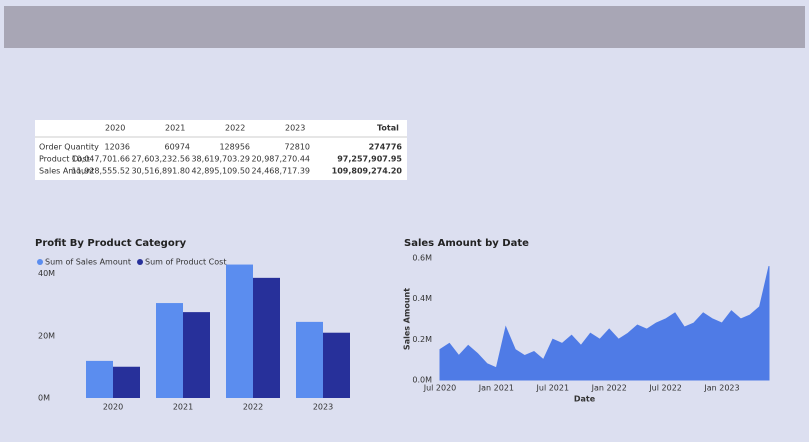 The width and height of the screenshot is (809, 442). I want to click on cell: 24,468,717.39, so click(280, 171).